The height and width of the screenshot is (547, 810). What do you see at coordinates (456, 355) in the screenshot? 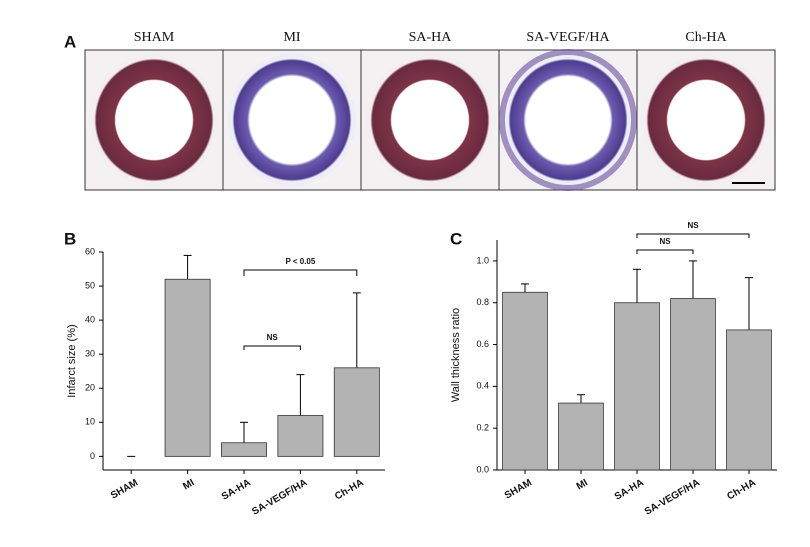
I see `y-axis-label: Wall thickness ratio` at bounding box center [456, 355].